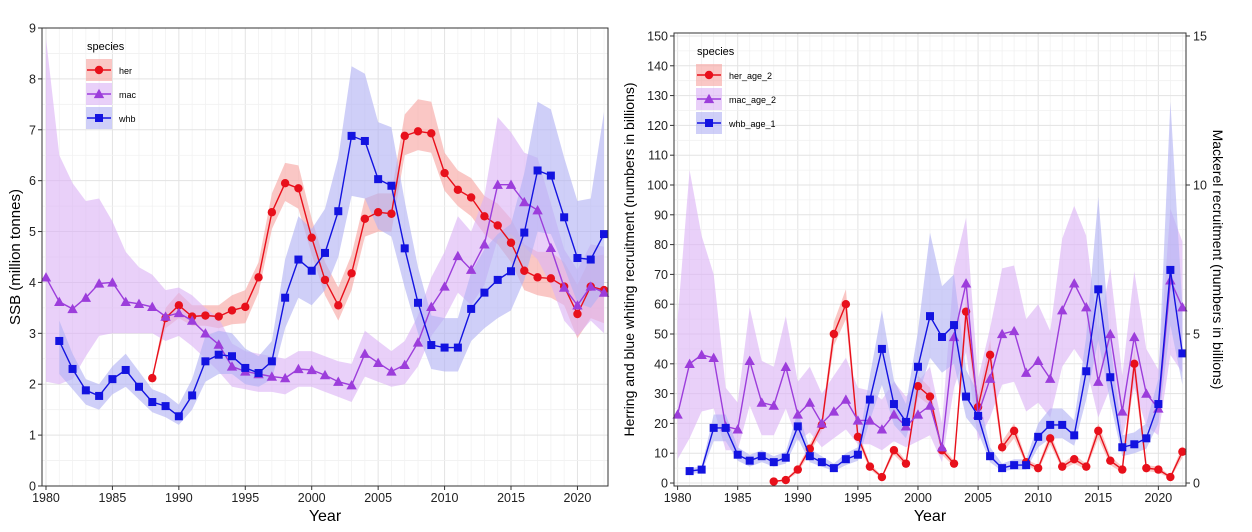 Image resolution: width=1252 pixels, height=532 pixels. I want to click on y-tick-label: 3, so click(32, 334).